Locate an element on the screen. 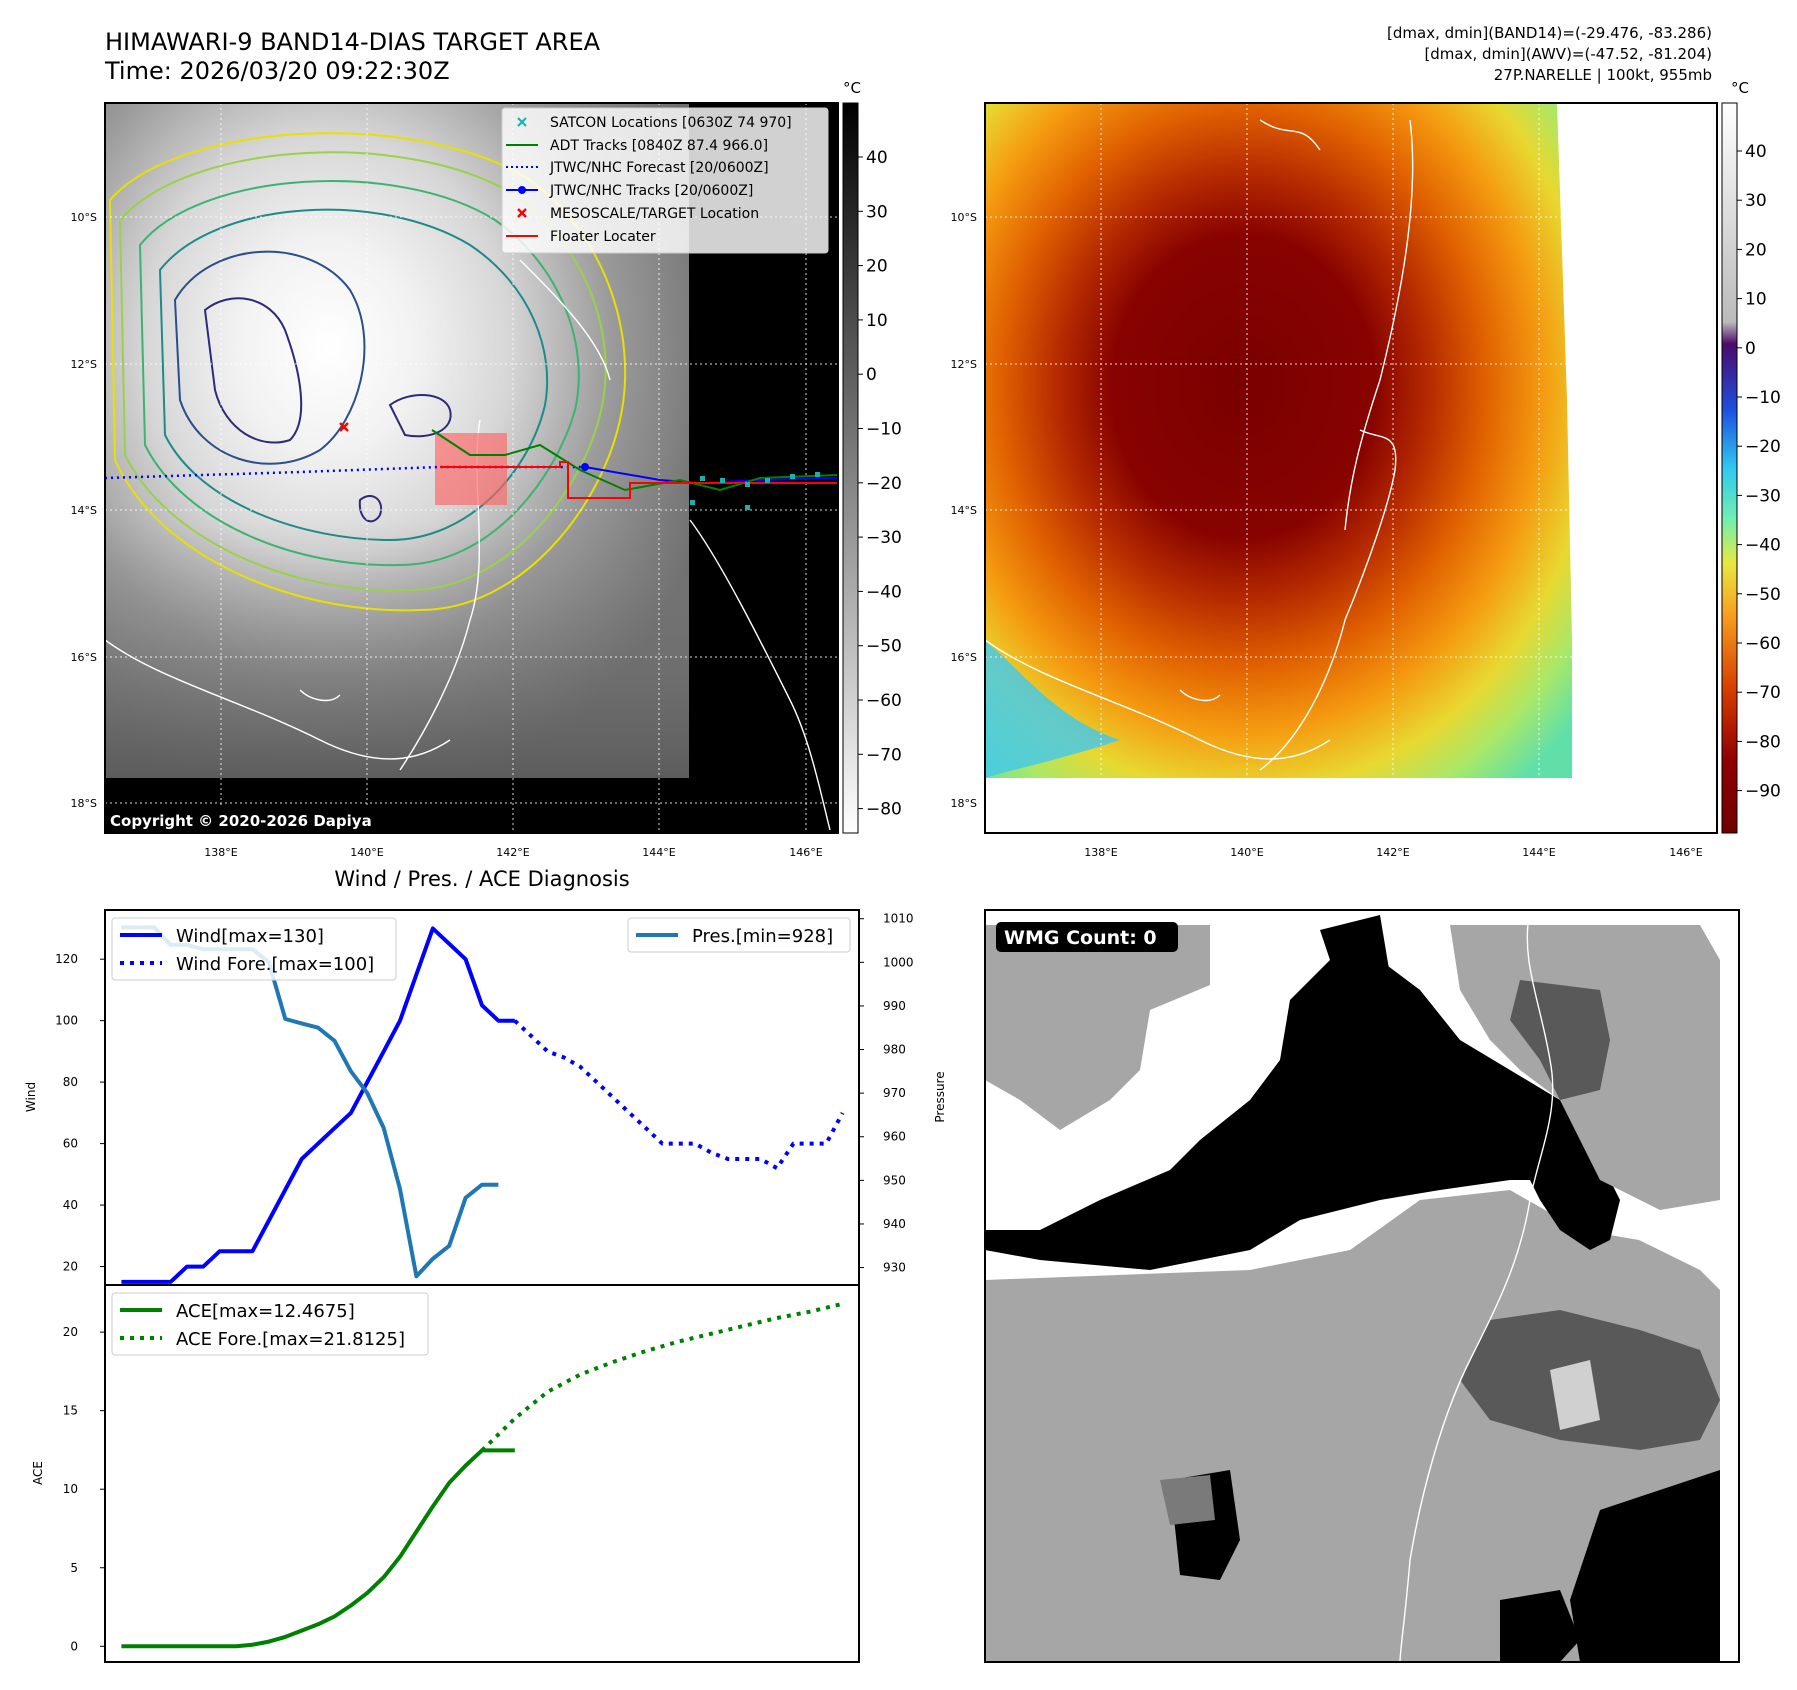  info-band14: [dmax, dmin](BAND14)=(-29.476, -83.286) is located at coordinates (1549, 33).